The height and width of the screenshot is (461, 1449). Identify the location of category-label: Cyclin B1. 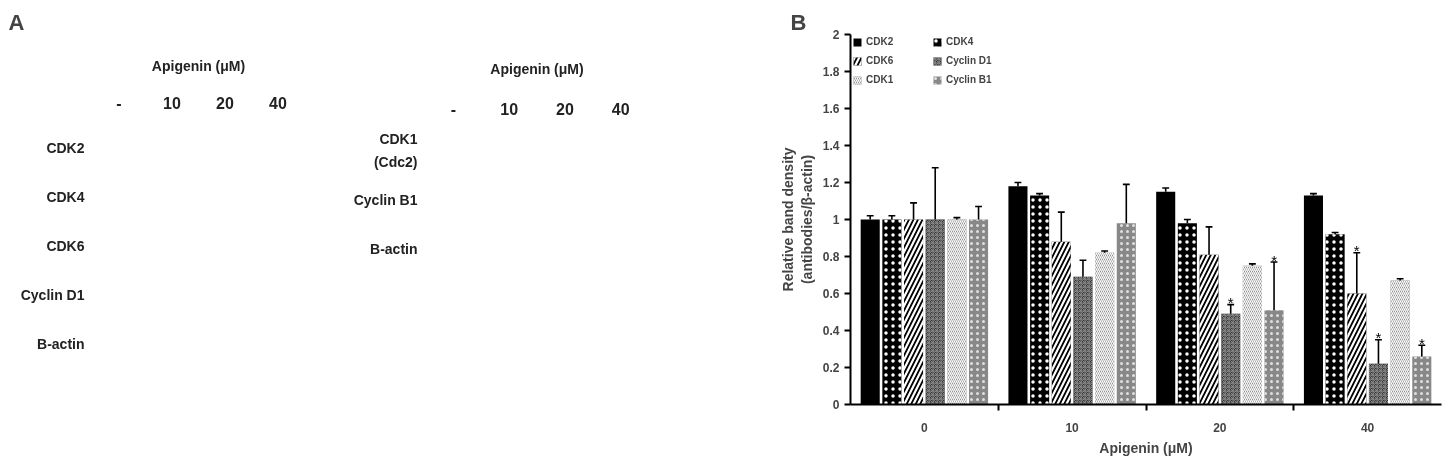
(385, 199).